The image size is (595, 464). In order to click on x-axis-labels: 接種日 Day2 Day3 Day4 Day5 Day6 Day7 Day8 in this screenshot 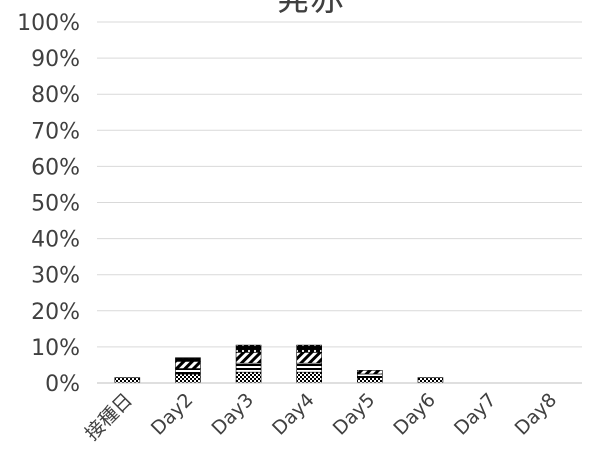, I will do `click(321, 417)`.